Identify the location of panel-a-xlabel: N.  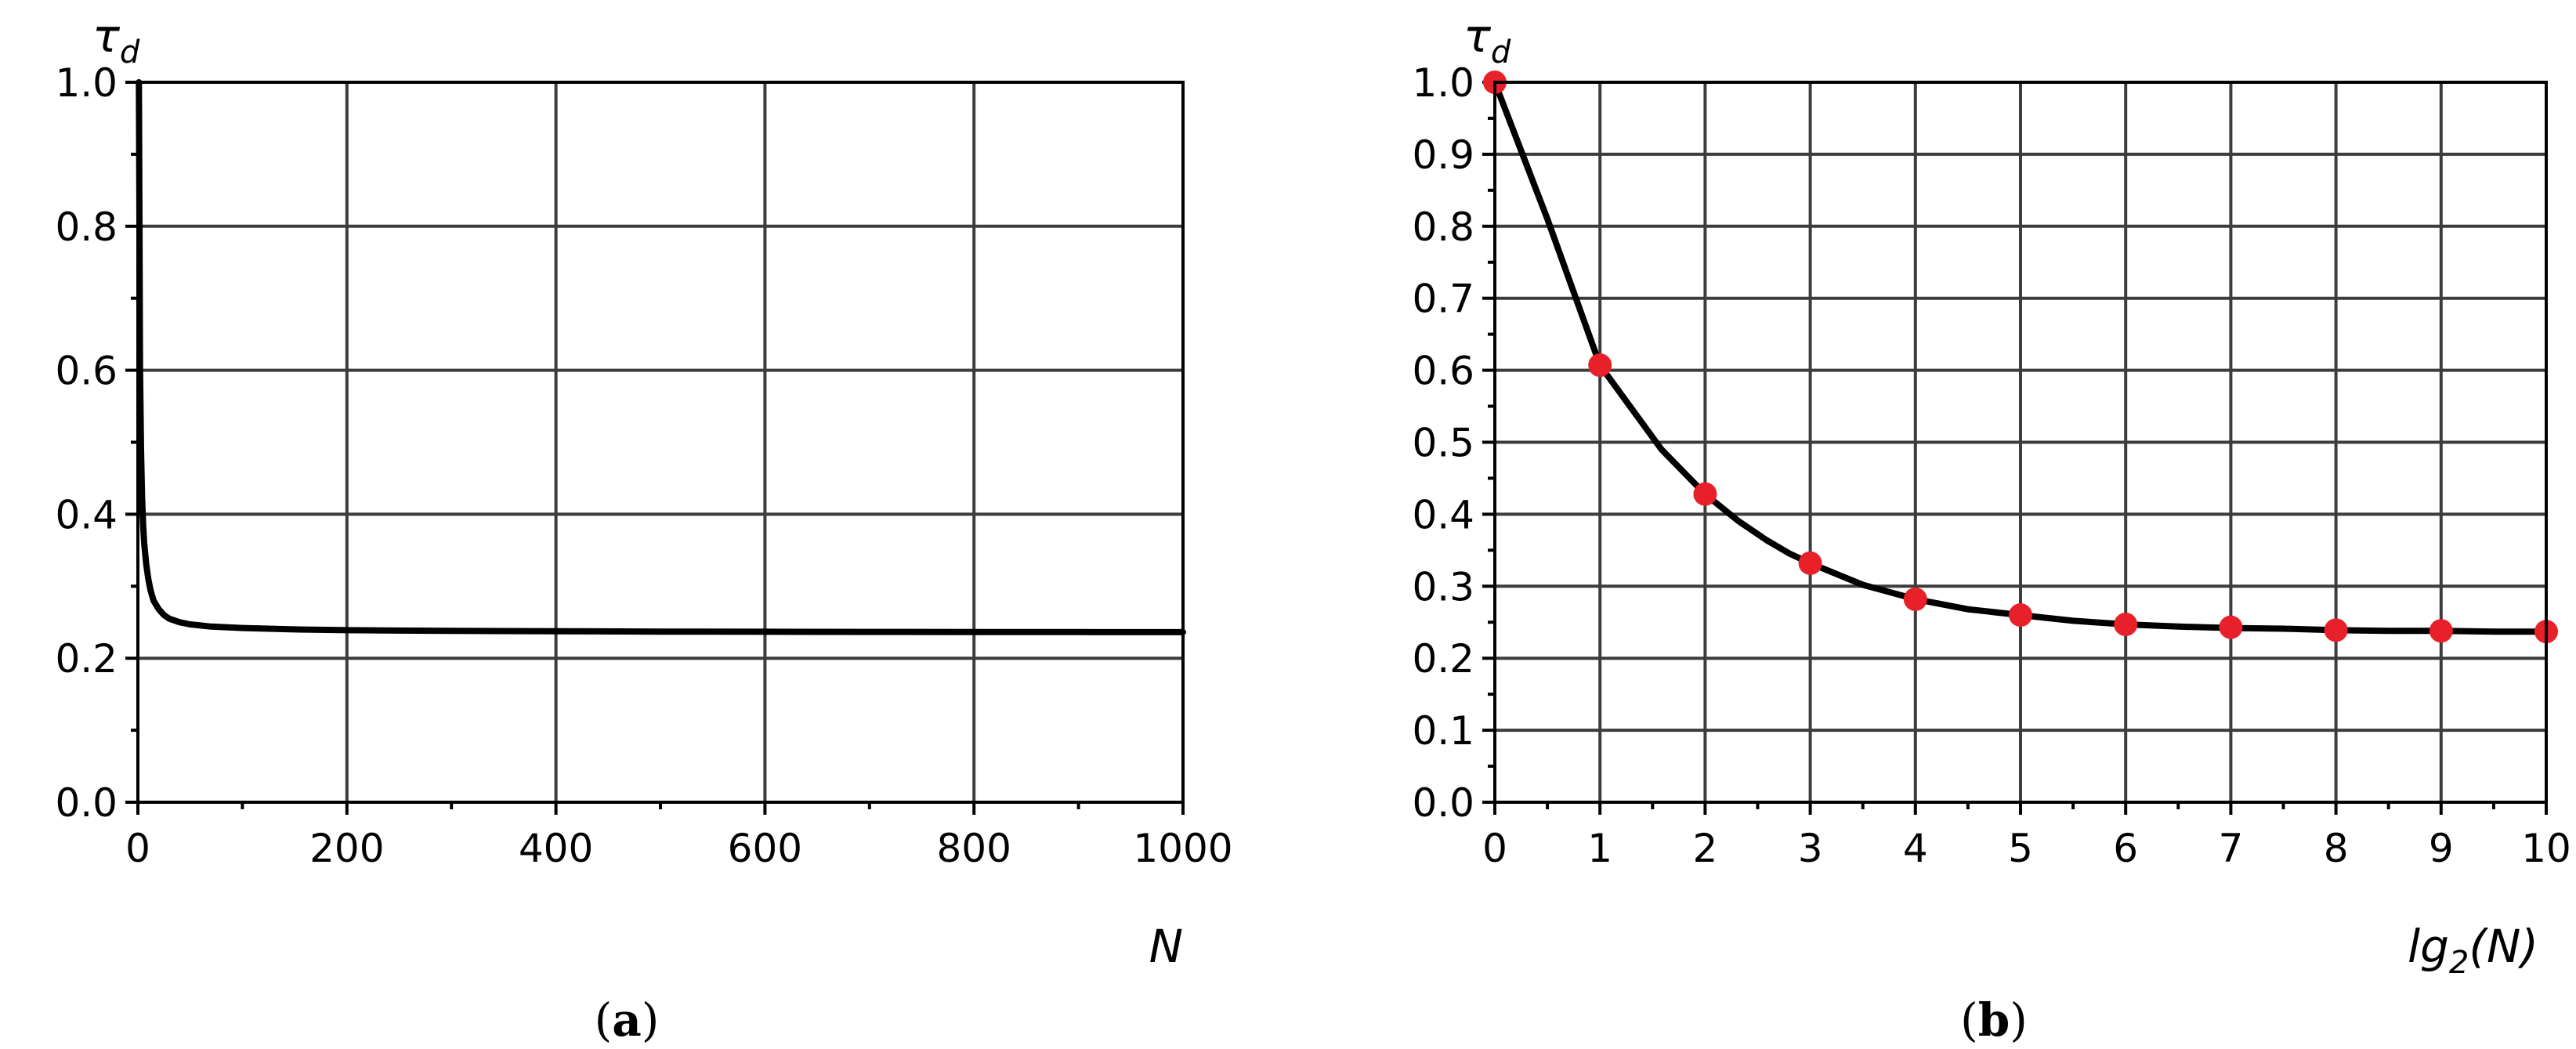
(1166, 947).